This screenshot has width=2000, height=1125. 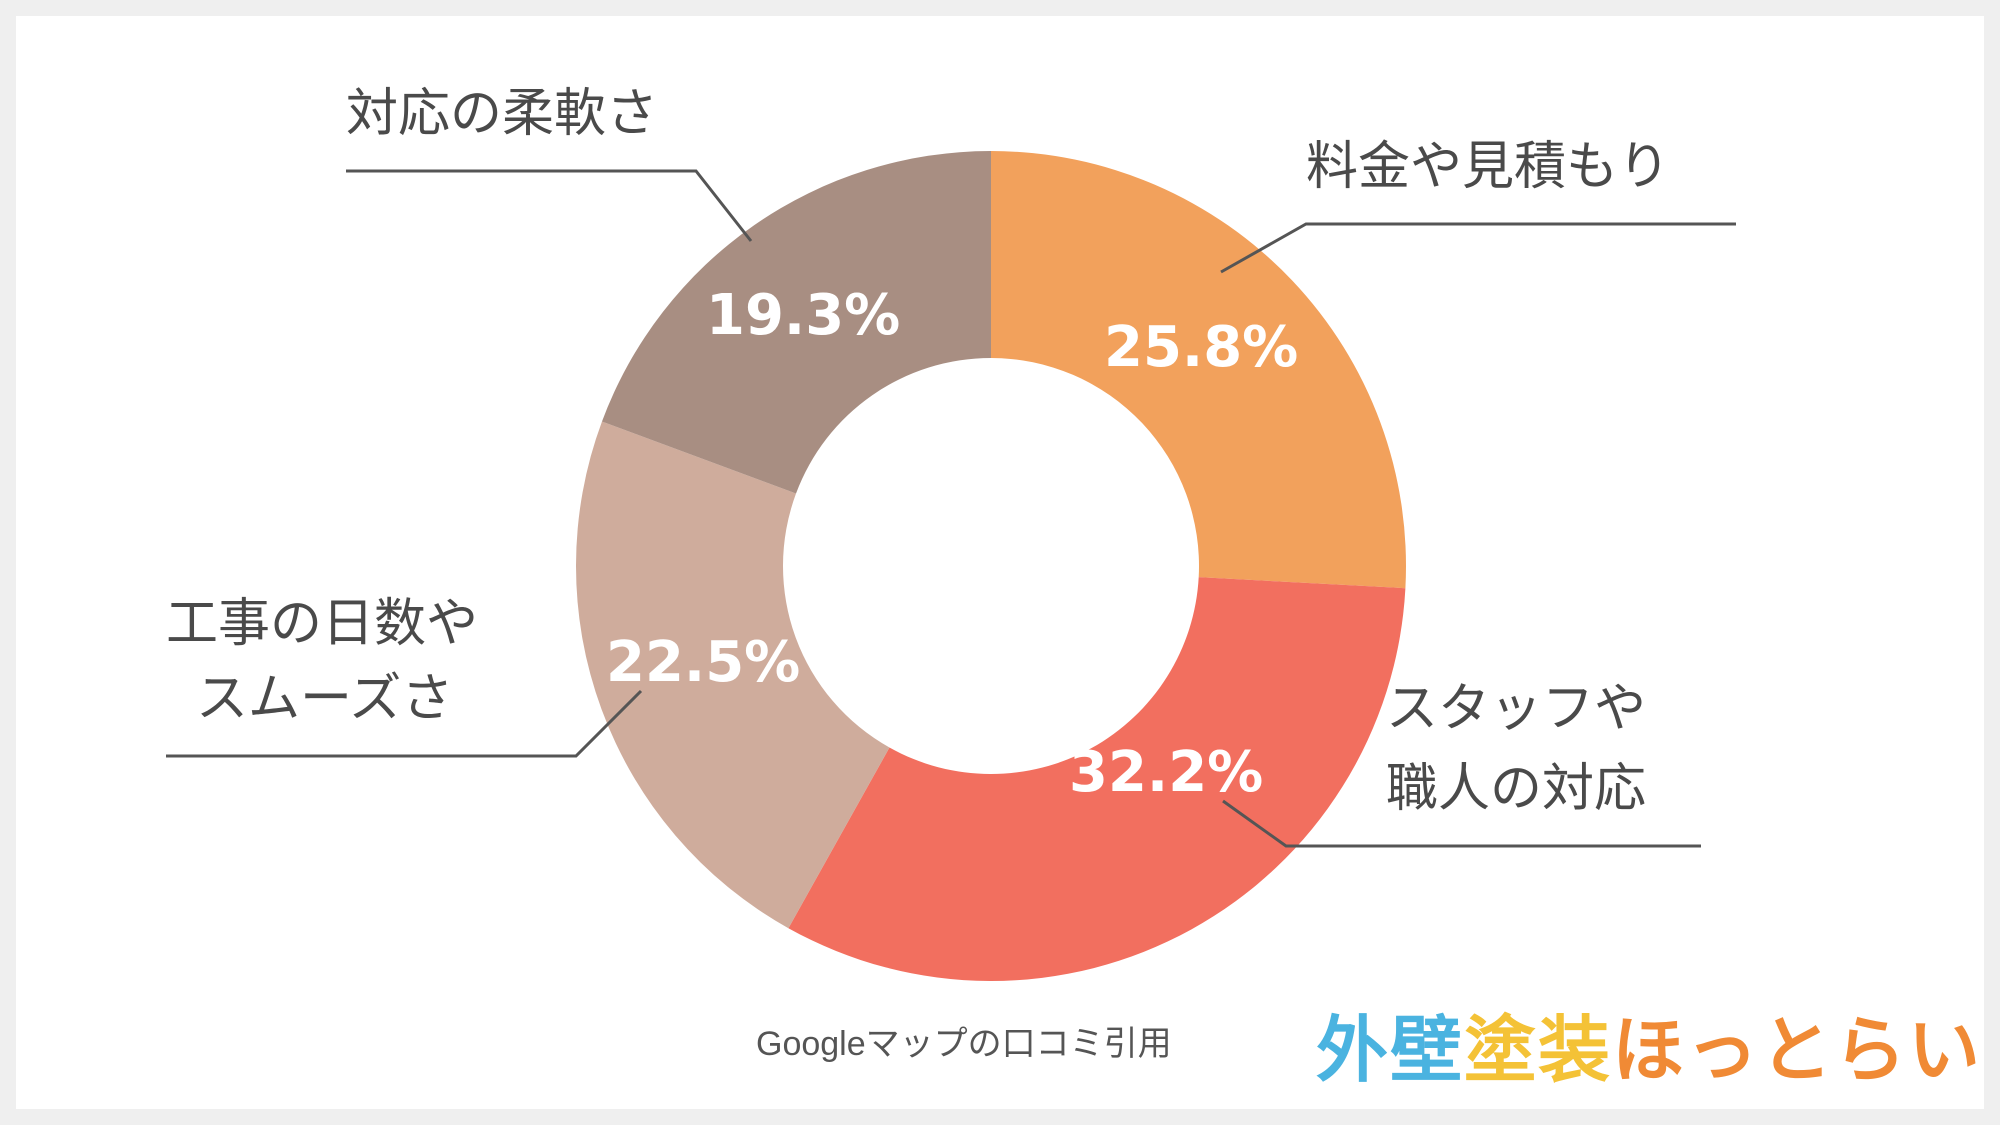 What do you see at coordinates (1201, 347) in the screenshot?
I see `pct-label-fee: 25.8%` at bounding box center [1201, 347].